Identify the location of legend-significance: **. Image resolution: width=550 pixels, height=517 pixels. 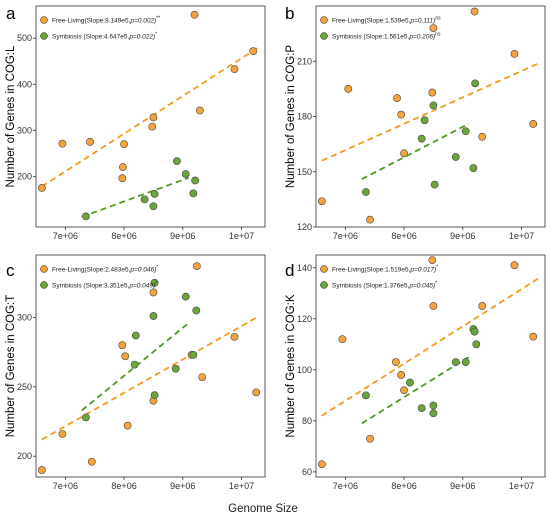
(158, 18).